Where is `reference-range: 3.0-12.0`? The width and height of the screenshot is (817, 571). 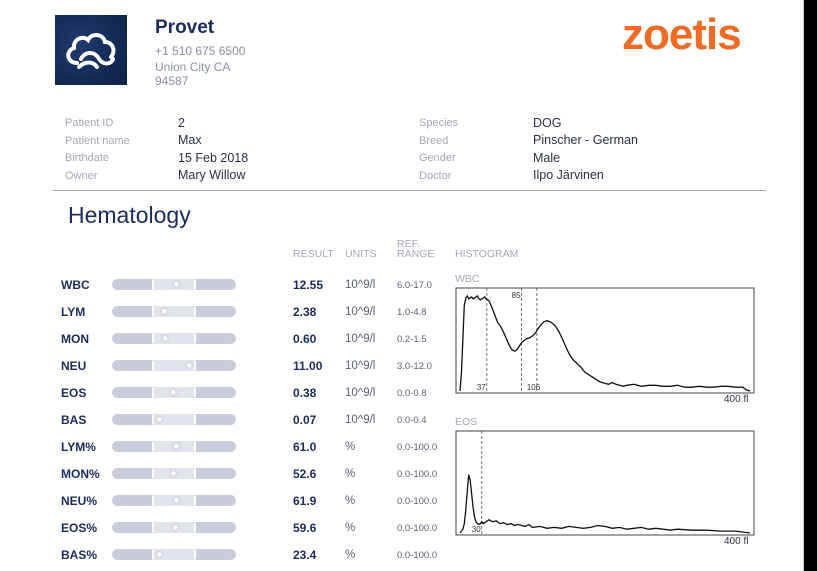
reference-range: 3.0-12.0 is located at coordinates (414, 366).